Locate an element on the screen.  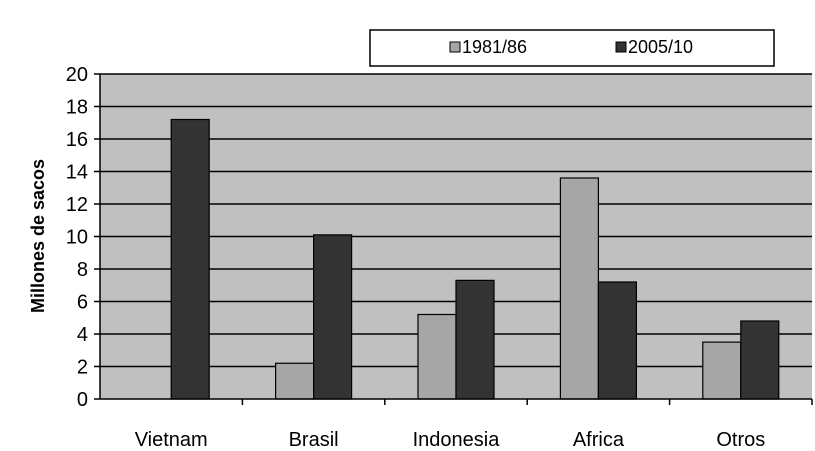
y-axis-label: Millones de sacos is located at coordinates (38, 236).